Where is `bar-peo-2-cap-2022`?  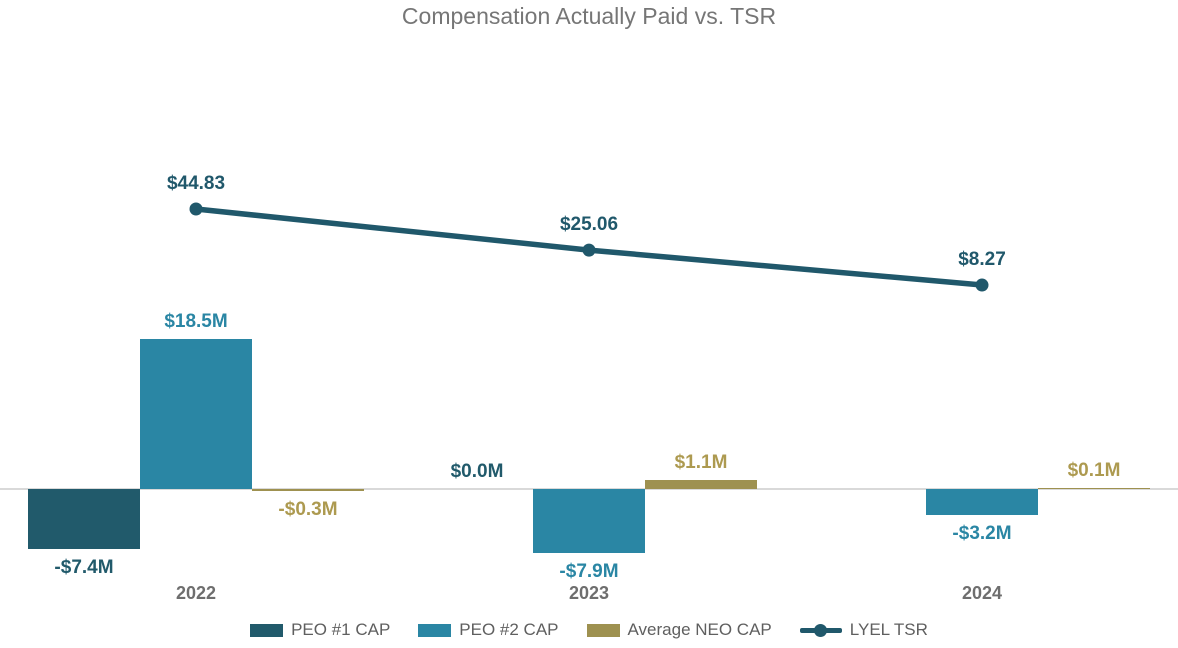
bar-peo-2-cap-2022 is located at coordinates (196, 414).